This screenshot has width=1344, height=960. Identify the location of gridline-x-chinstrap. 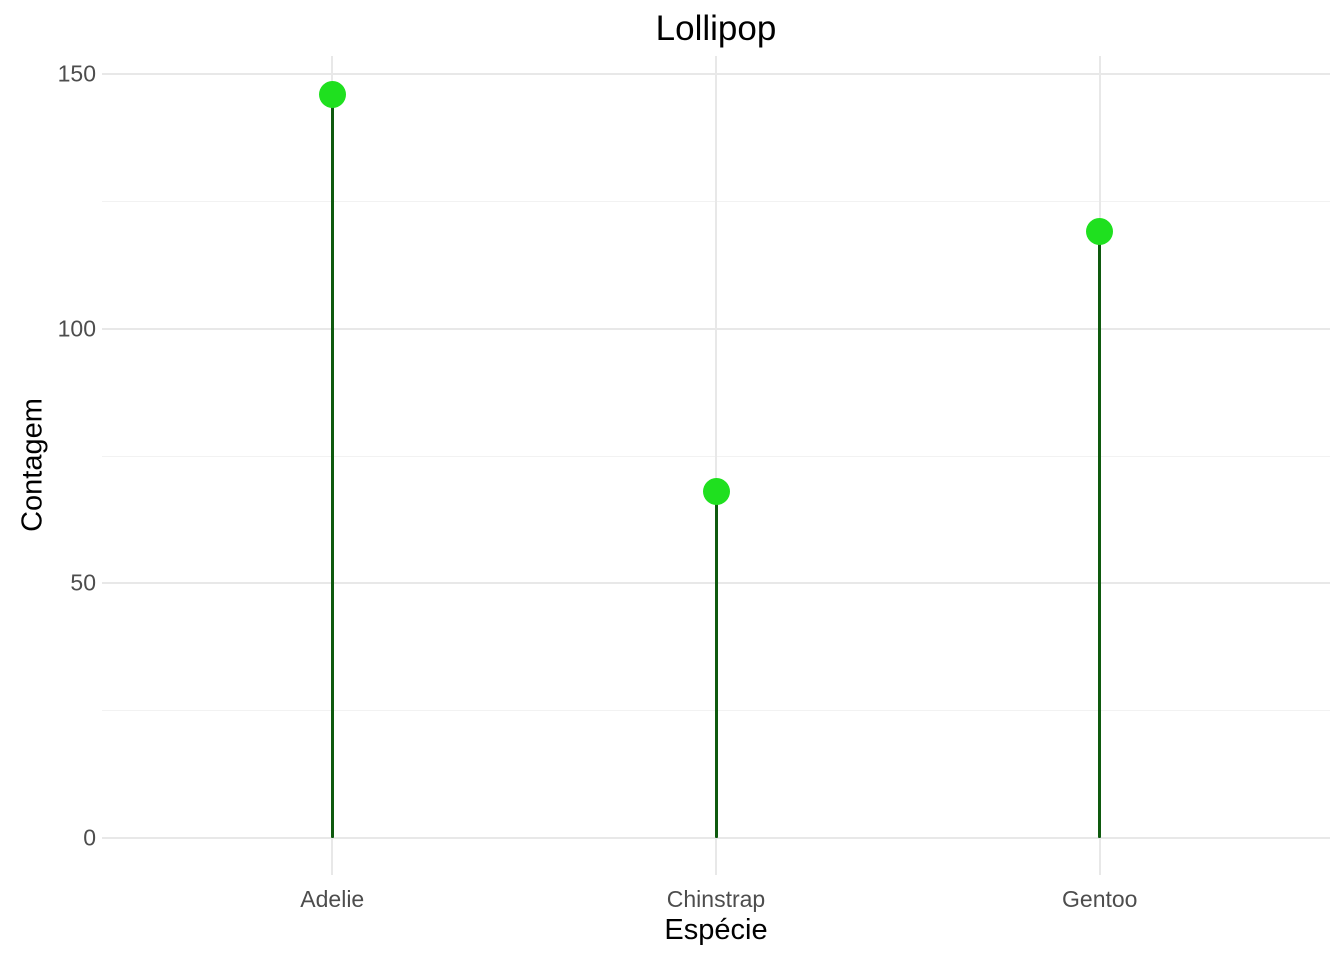
(716, 465).